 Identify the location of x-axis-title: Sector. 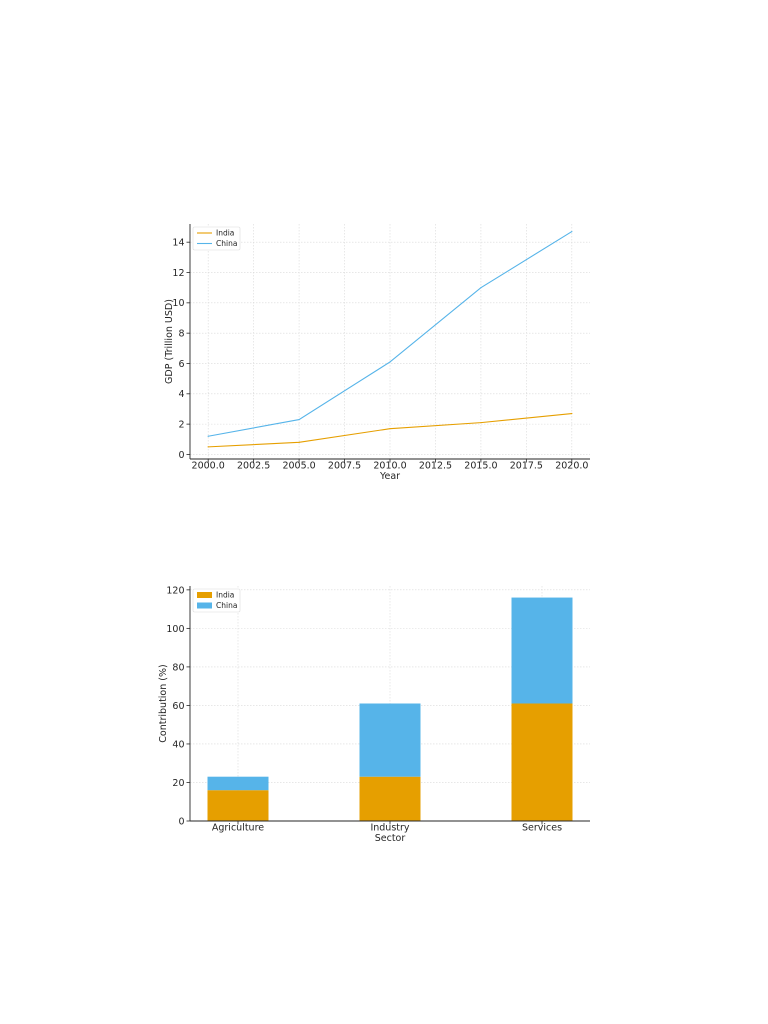
(390, 838).